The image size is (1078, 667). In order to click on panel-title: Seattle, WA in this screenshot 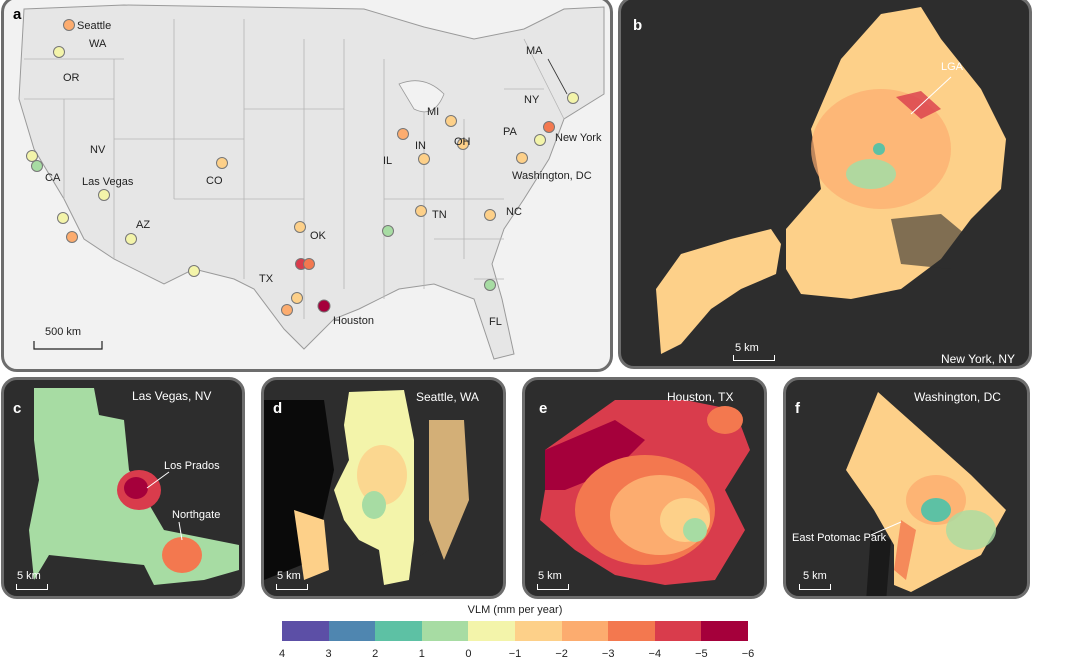, I will do `click(447, 397)`.